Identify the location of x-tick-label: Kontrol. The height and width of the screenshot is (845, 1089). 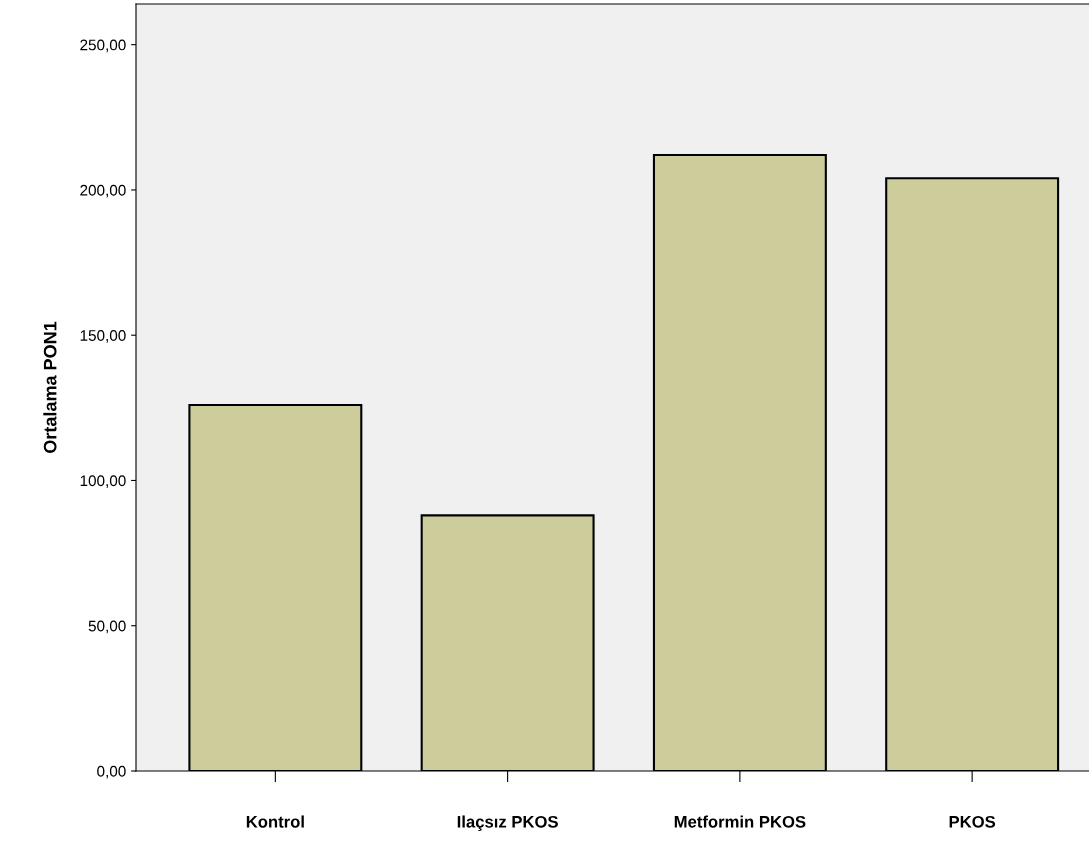
(275, 821).